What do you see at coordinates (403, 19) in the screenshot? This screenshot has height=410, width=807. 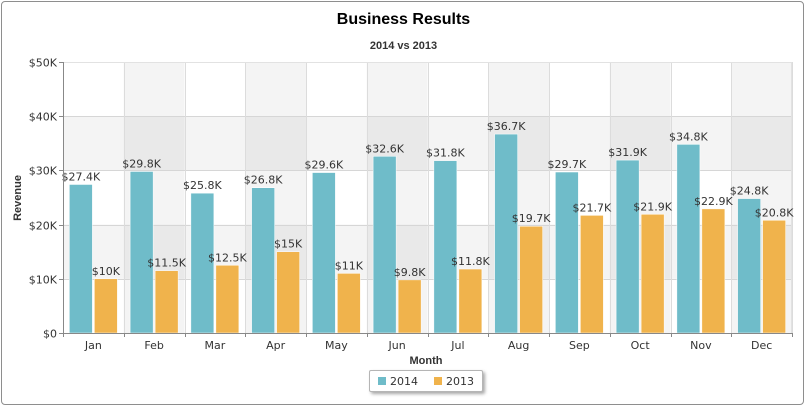 I see `chart-title: Business Results` at bounding box center [403, 19].